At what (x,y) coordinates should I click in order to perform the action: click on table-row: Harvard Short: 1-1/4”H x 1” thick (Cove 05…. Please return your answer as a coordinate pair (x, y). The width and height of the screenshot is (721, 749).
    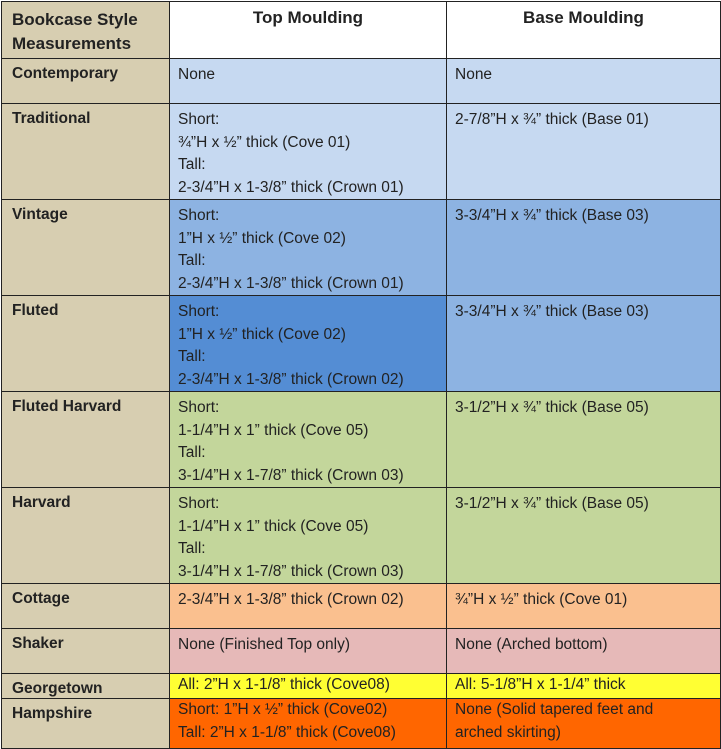
    Looking at the image, I should click on (361, 535).